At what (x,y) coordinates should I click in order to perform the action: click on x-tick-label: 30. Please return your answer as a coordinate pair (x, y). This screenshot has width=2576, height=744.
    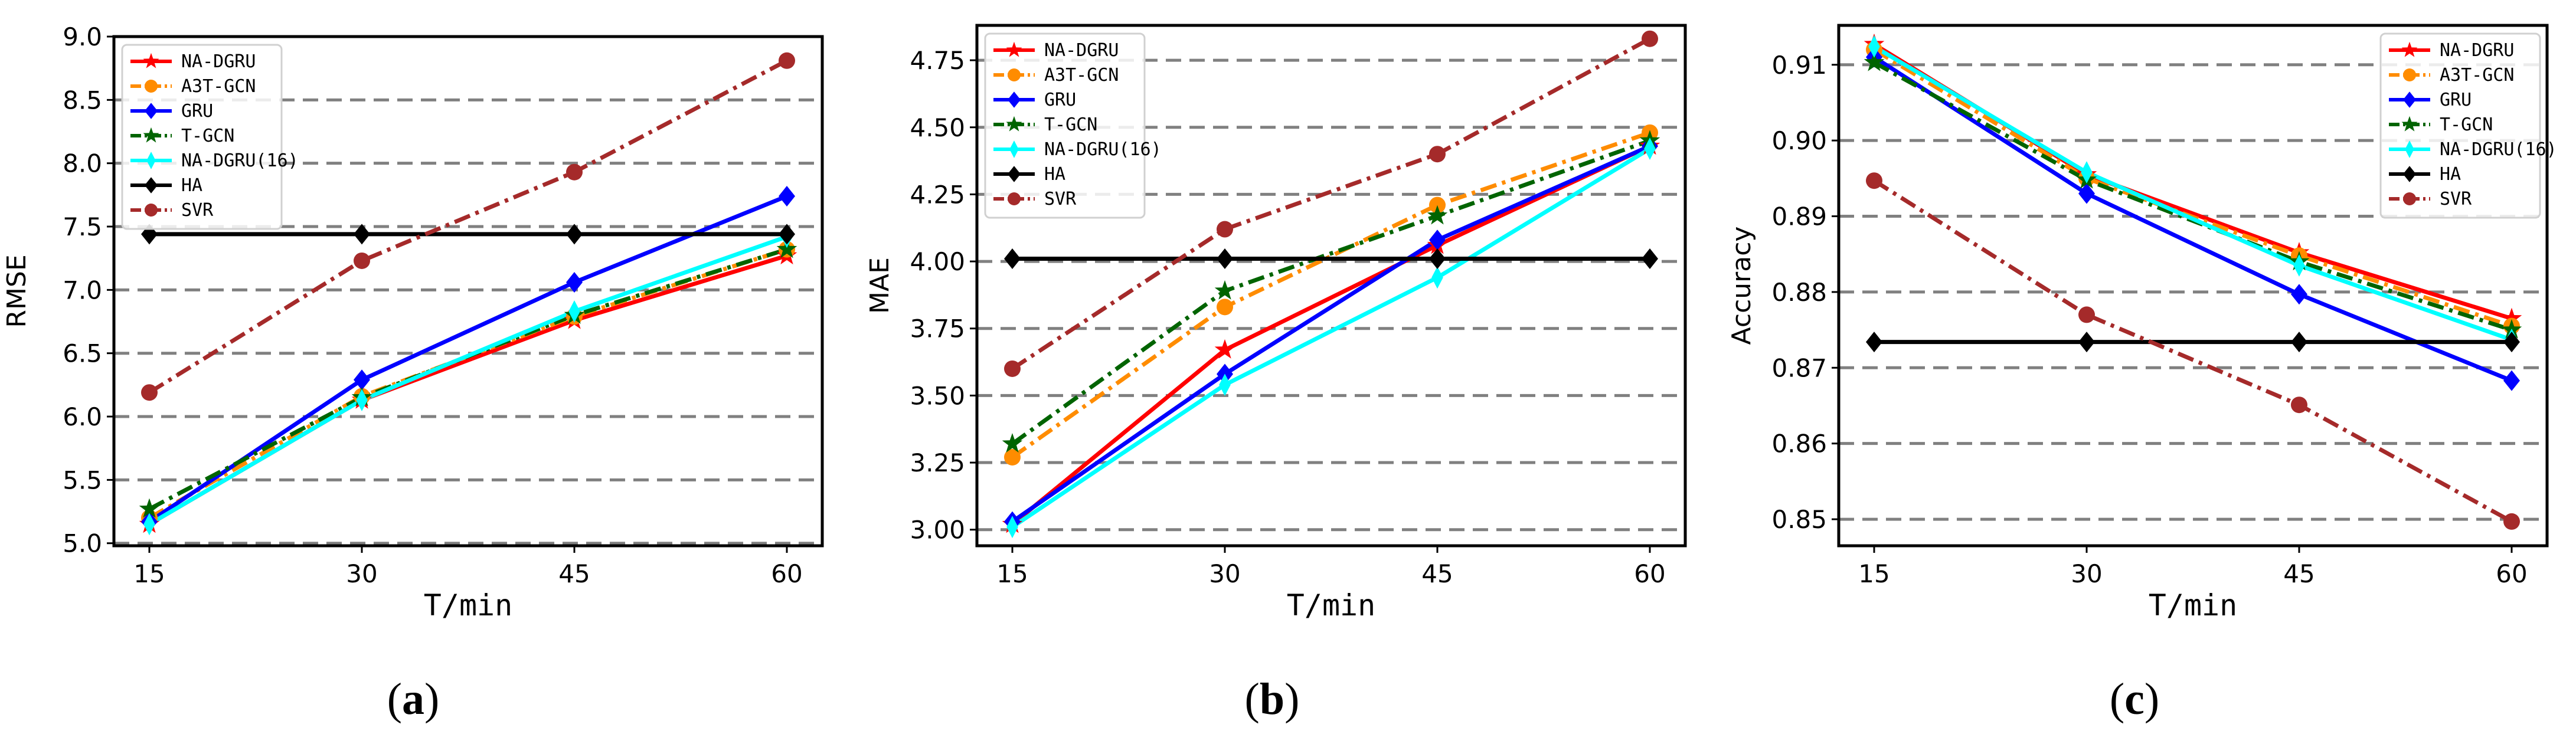
    Looking at the image, I should click on (2086, 573).